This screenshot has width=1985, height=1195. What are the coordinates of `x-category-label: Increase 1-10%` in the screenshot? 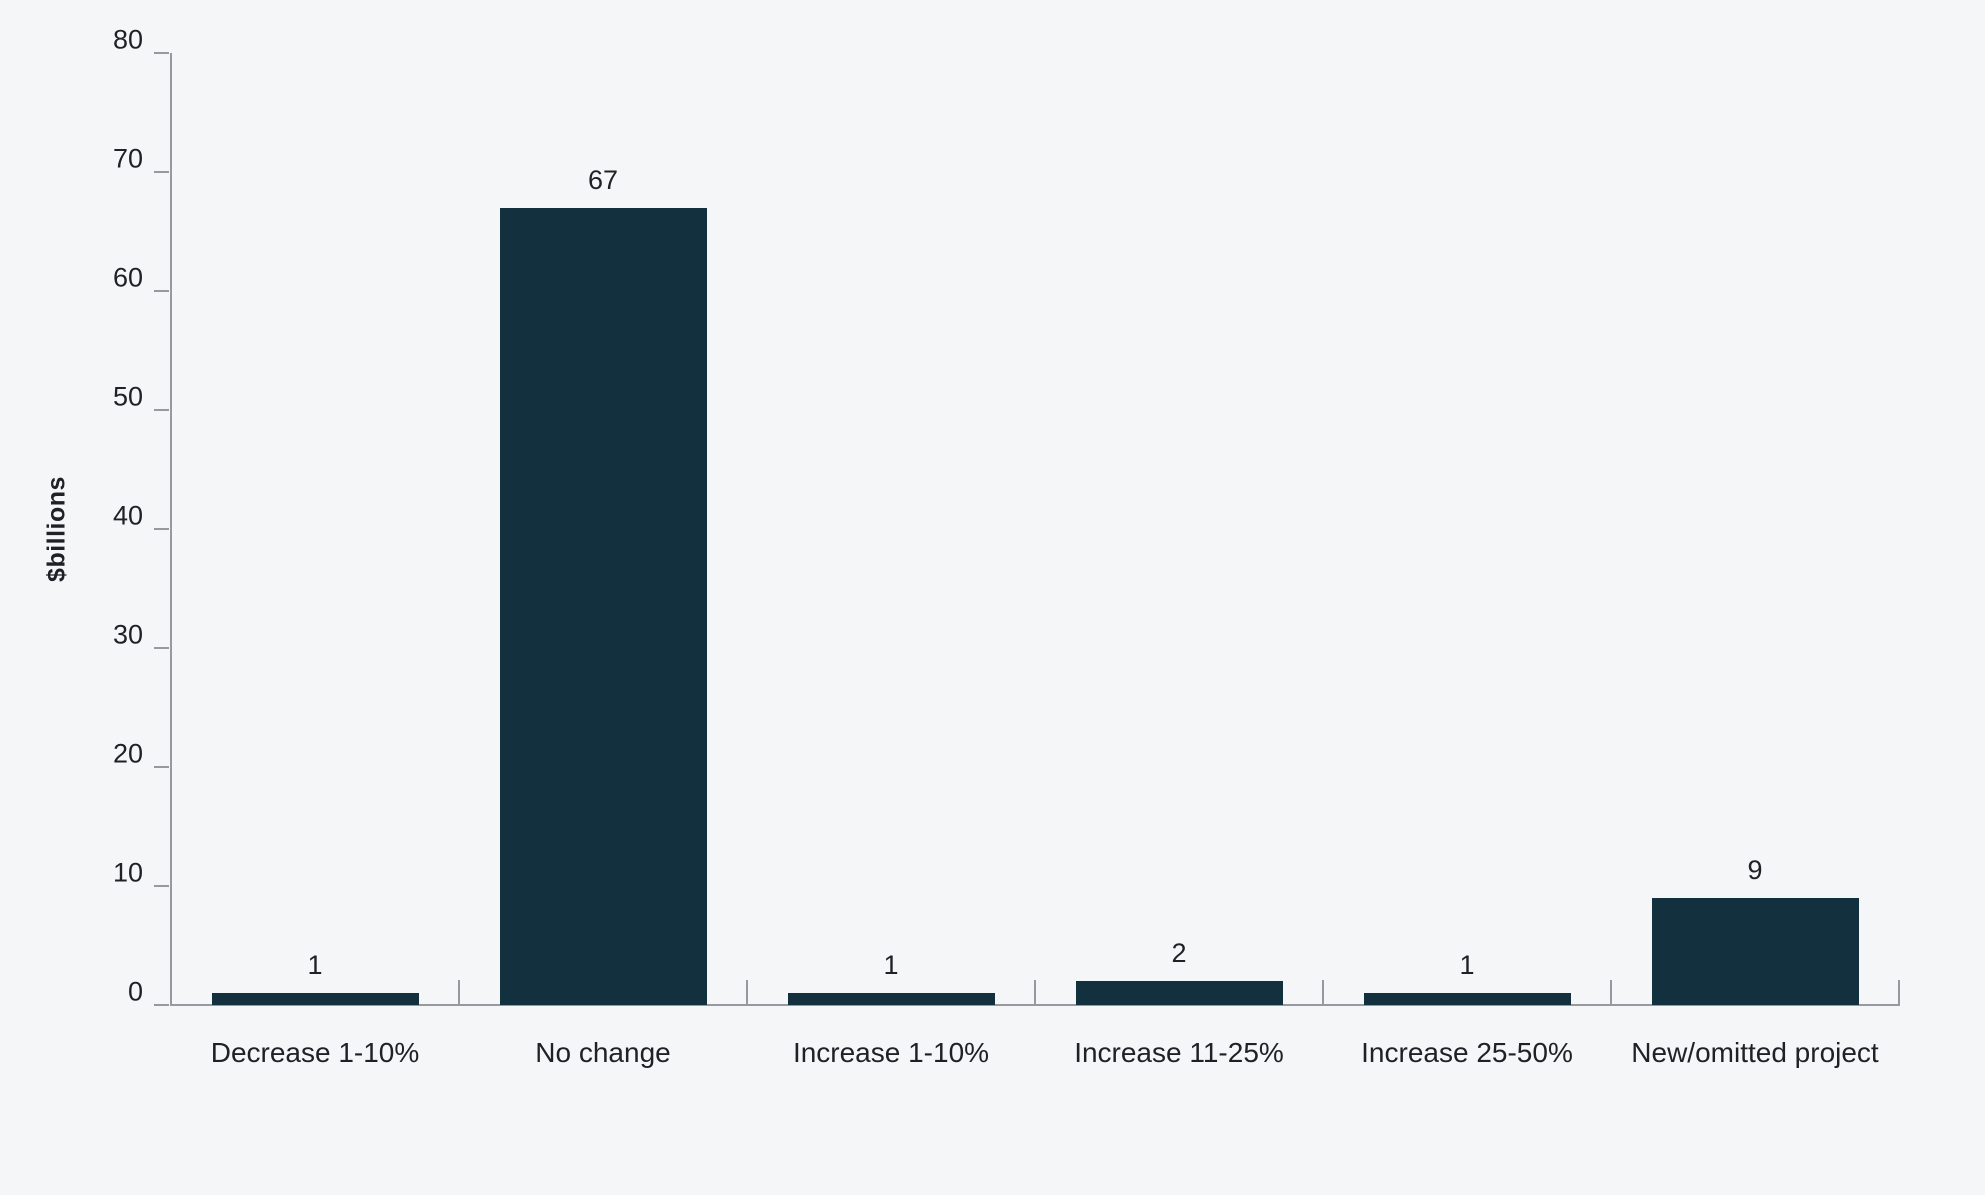 It's located at (891, 1052).